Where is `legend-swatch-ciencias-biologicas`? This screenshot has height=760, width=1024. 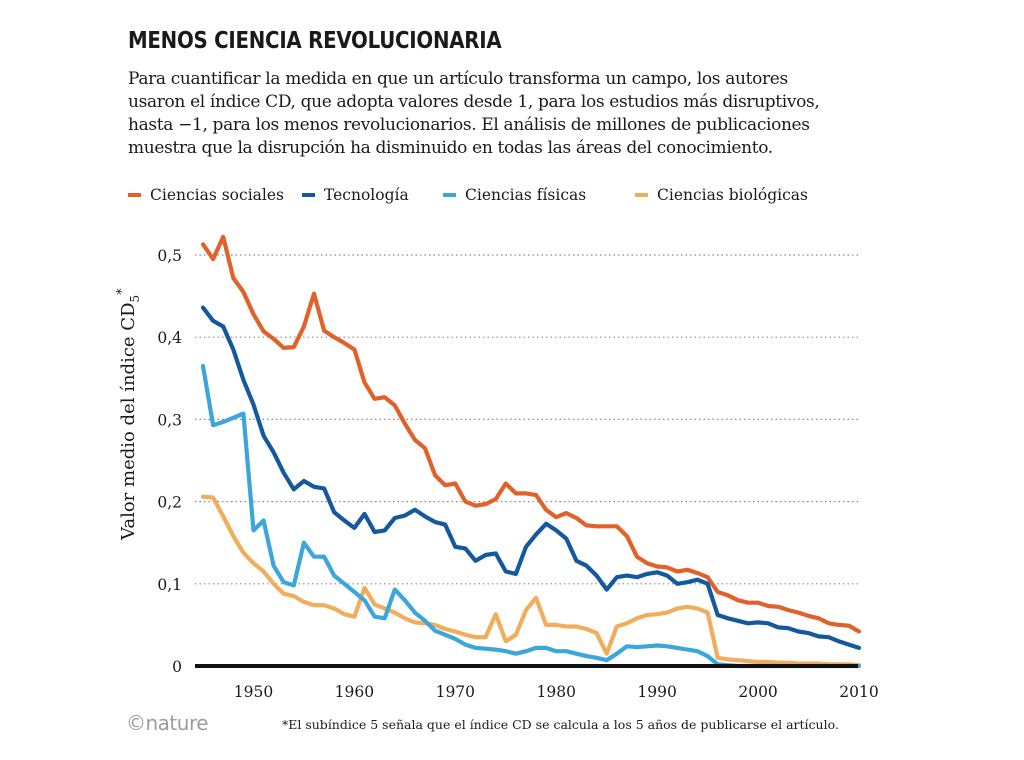
legend-swatch-ciencias-biologicas is located at coordinates (641, 195).